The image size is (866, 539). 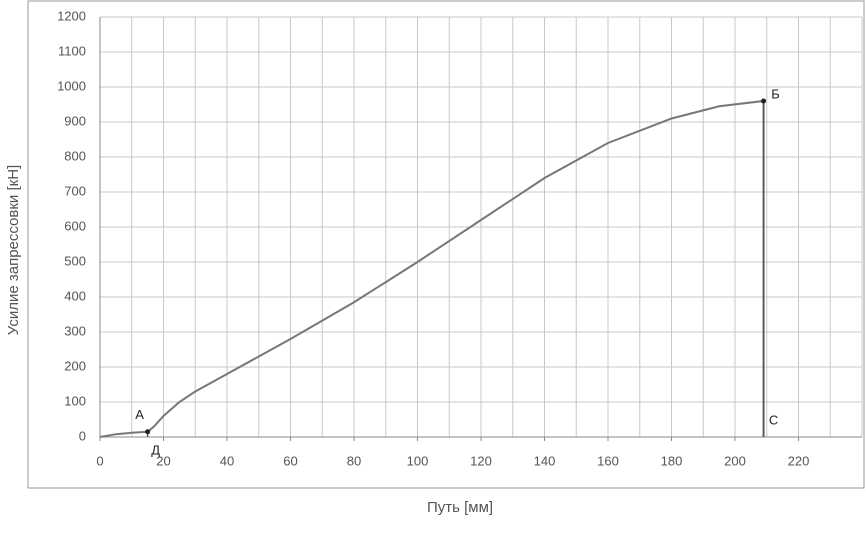 I want to click on annotation-label: А, so click(x=139, y=414).